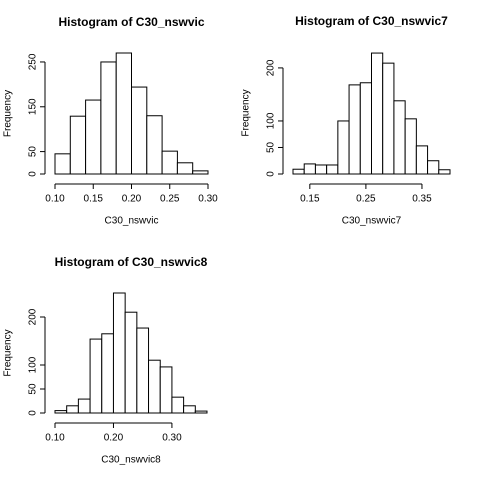  What do you see at coordinates (33, 61) in the screenshot?
I see `y-tick-label: 250` at bounding box center [33, 61].